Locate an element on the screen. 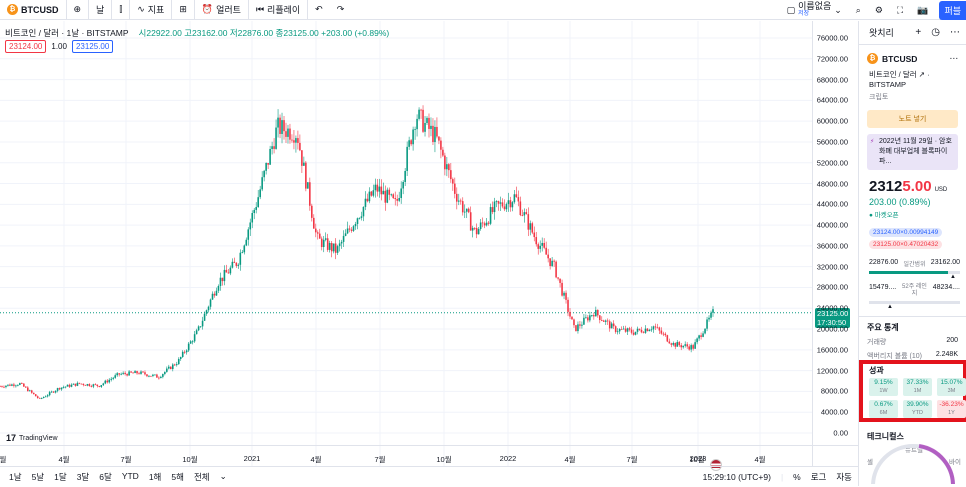 The image size is (966, 487). search-button: ⌕ is located at coordinates (858, 10).